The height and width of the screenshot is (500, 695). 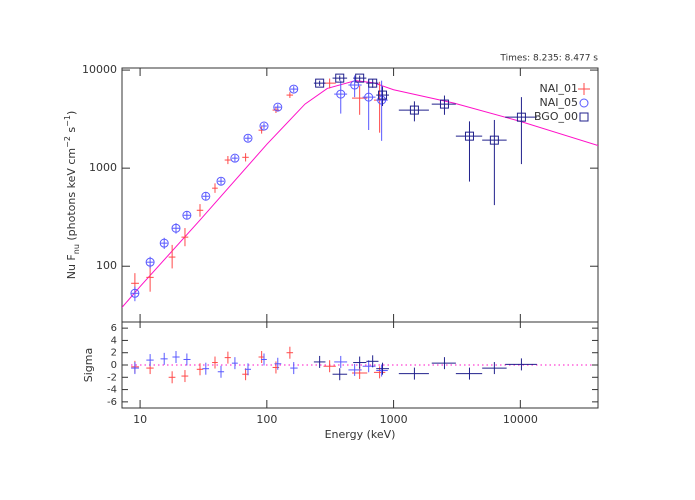 What do you see at coordinates (266, 419) in the screenshot?
I see `x-tick-label: 100` at bounding box center [266, 419].